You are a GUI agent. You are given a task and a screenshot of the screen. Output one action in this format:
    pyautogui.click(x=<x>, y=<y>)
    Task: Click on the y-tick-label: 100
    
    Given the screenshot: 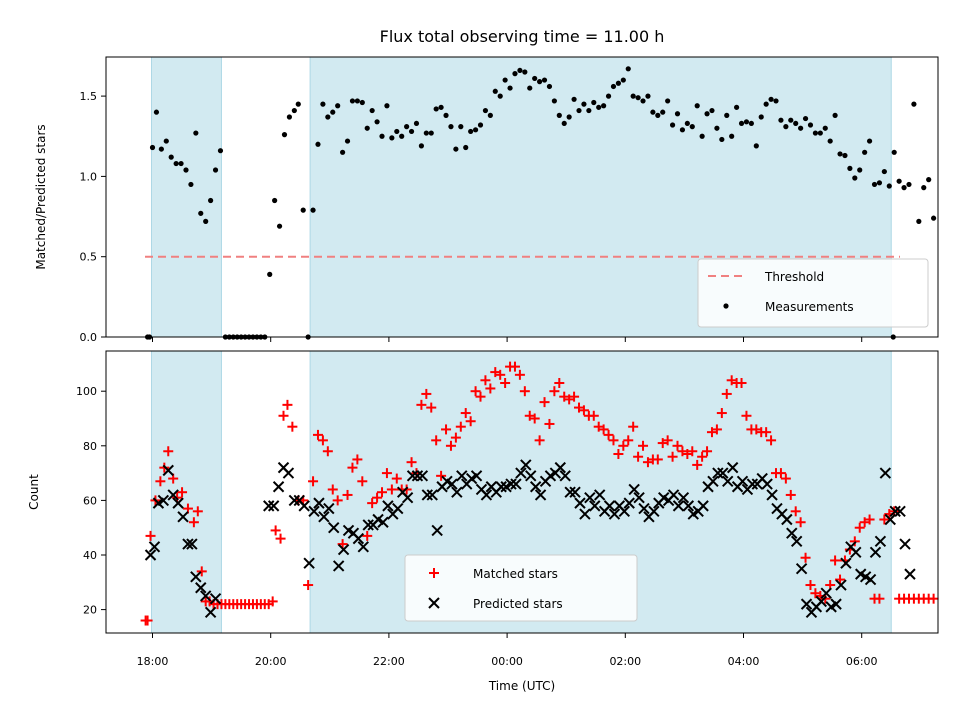 What is the action you would take?
    pyautogui.click(x=86, y=391)
    